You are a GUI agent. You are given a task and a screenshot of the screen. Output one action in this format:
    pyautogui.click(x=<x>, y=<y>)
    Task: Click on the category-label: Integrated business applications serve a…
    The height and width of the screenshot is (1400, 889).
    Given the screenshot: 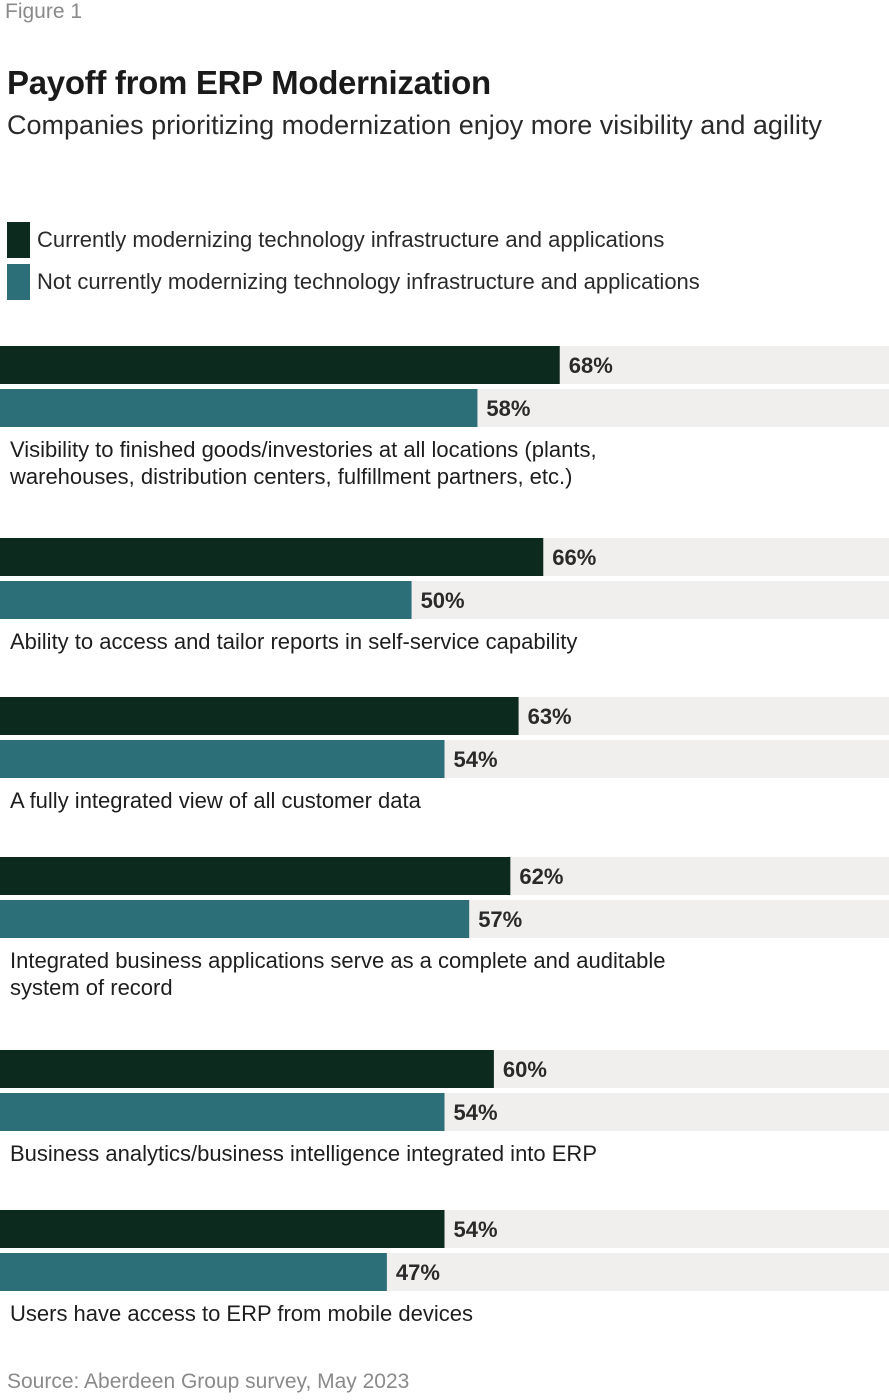 What is the action you would take?
    pyautogui.click(x=338, y=974)
    